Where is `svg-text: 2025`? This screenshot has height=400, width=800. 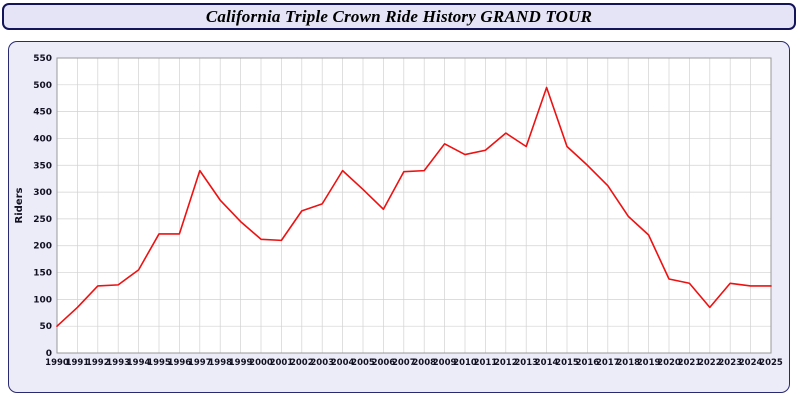 svg-text: 2025 is located at coordinates (771, 363).